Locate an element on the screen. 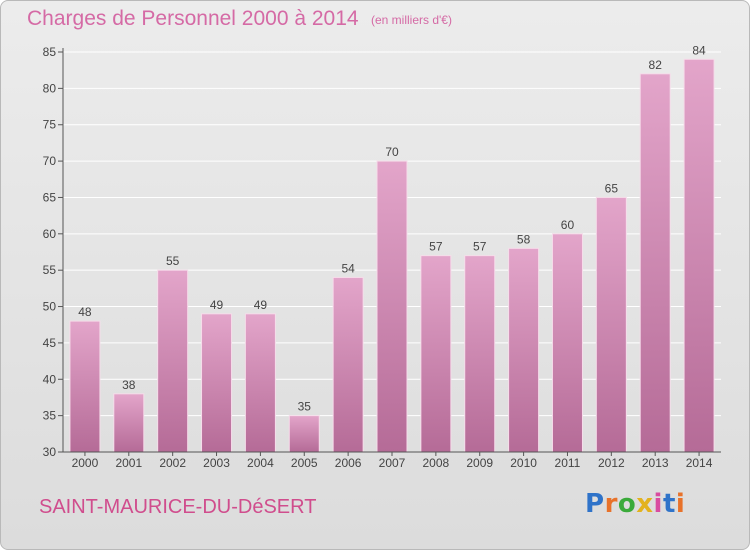 This screenshot has height=550, width=750. bar-value-label: 35 is located at coordinates (305, 407).